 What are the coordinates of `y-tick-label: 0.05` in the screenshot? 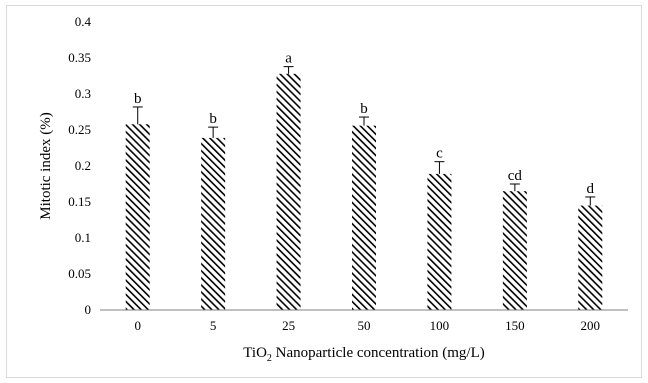 It's located at (79, 273).